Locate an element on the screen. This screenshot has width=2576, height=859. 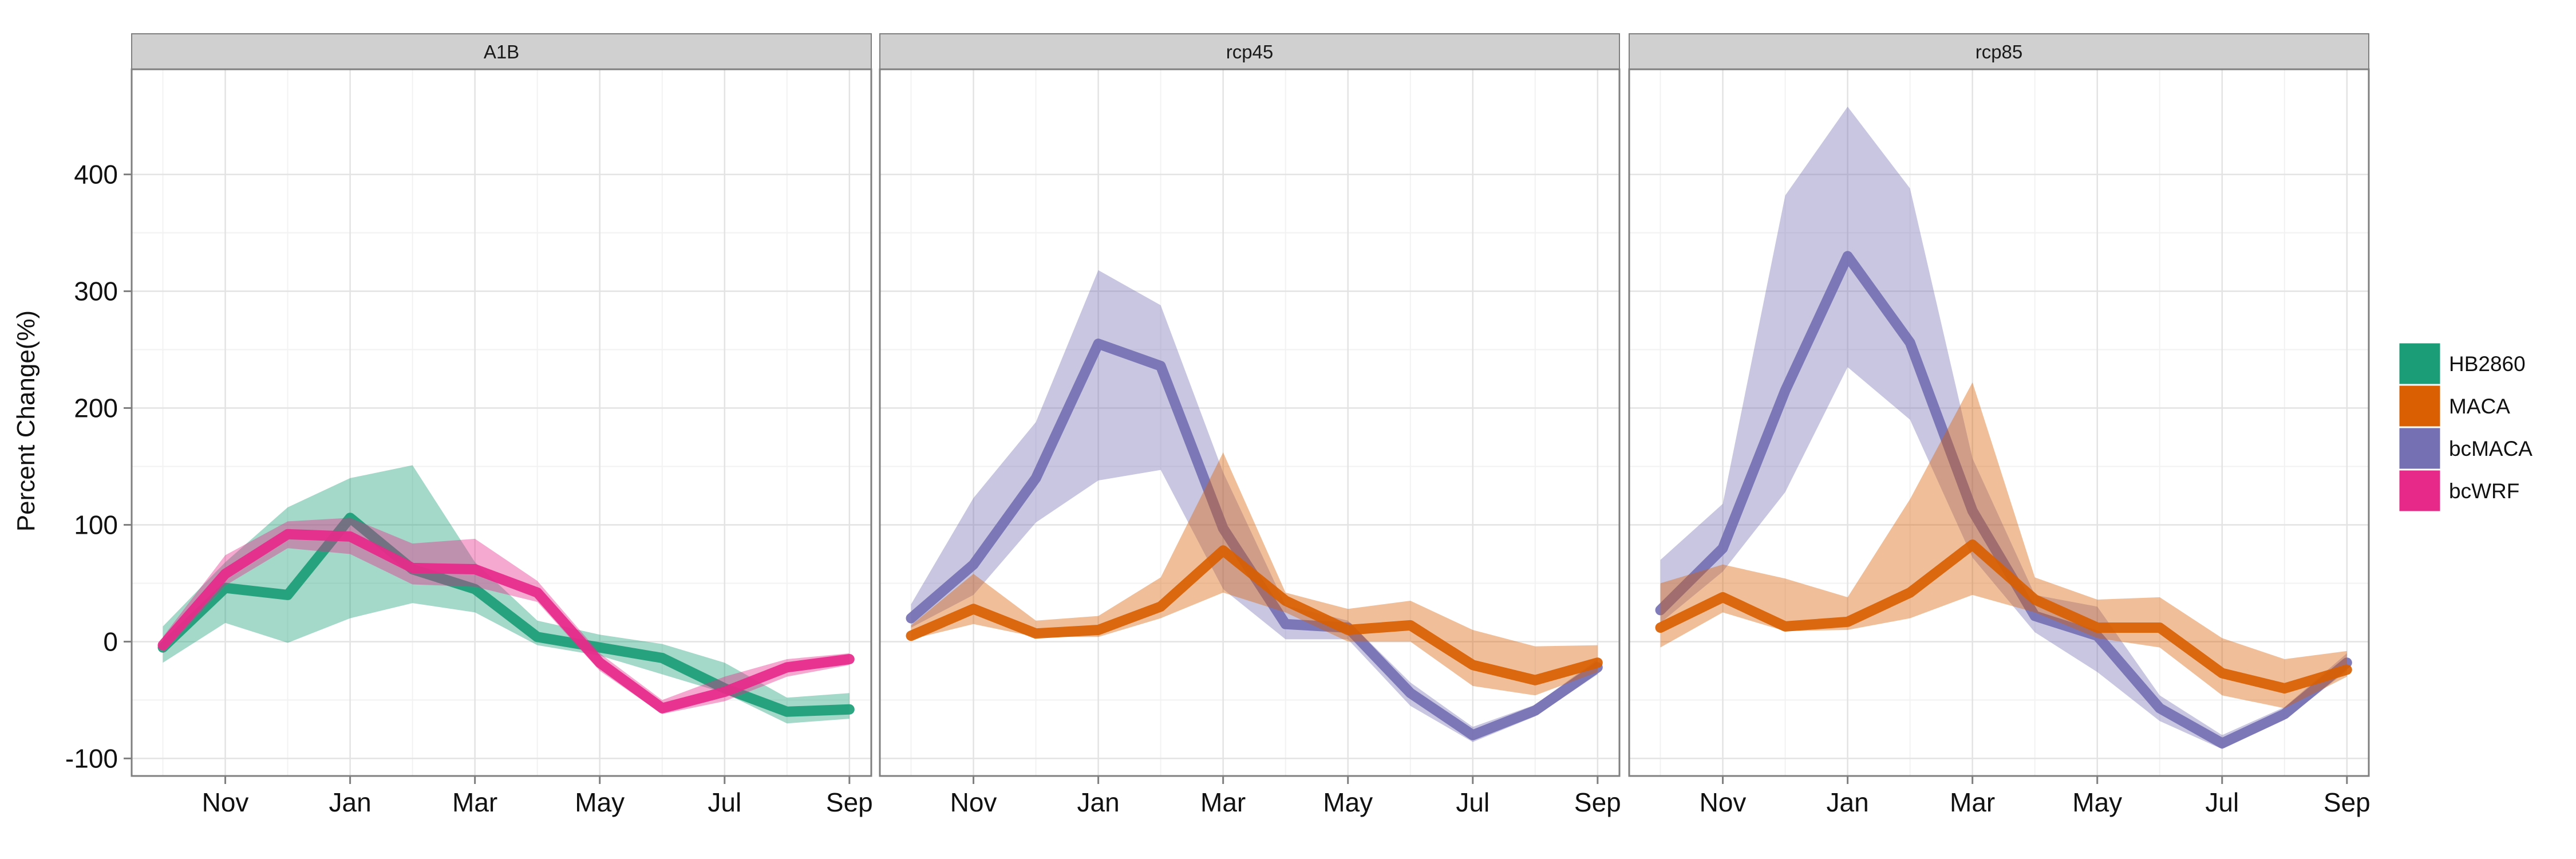
panel-strip is located at coordinates (1999, 51).